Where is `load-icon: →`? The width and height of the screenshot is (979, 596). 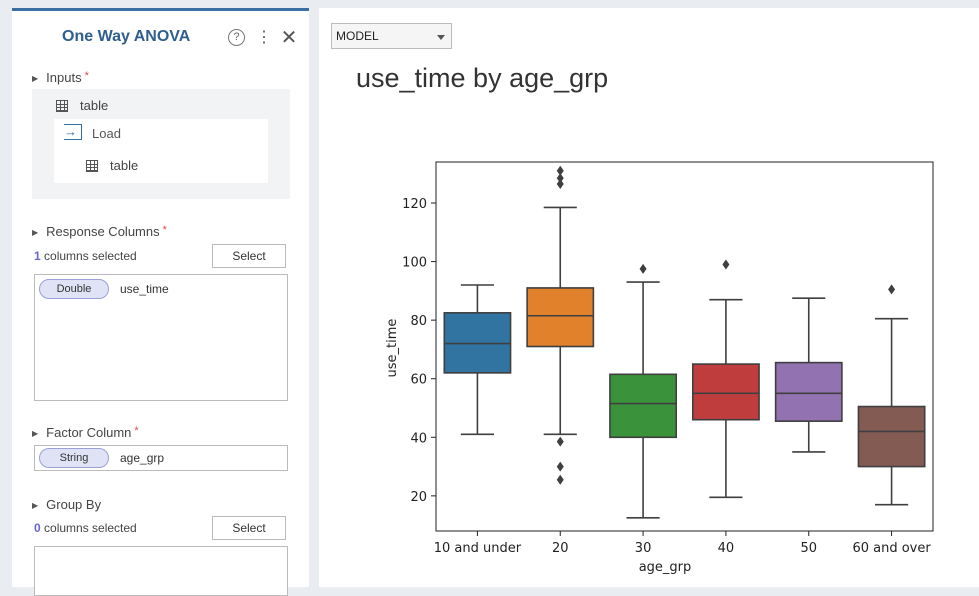
load-icon: → is located at coordinates (73, 132).